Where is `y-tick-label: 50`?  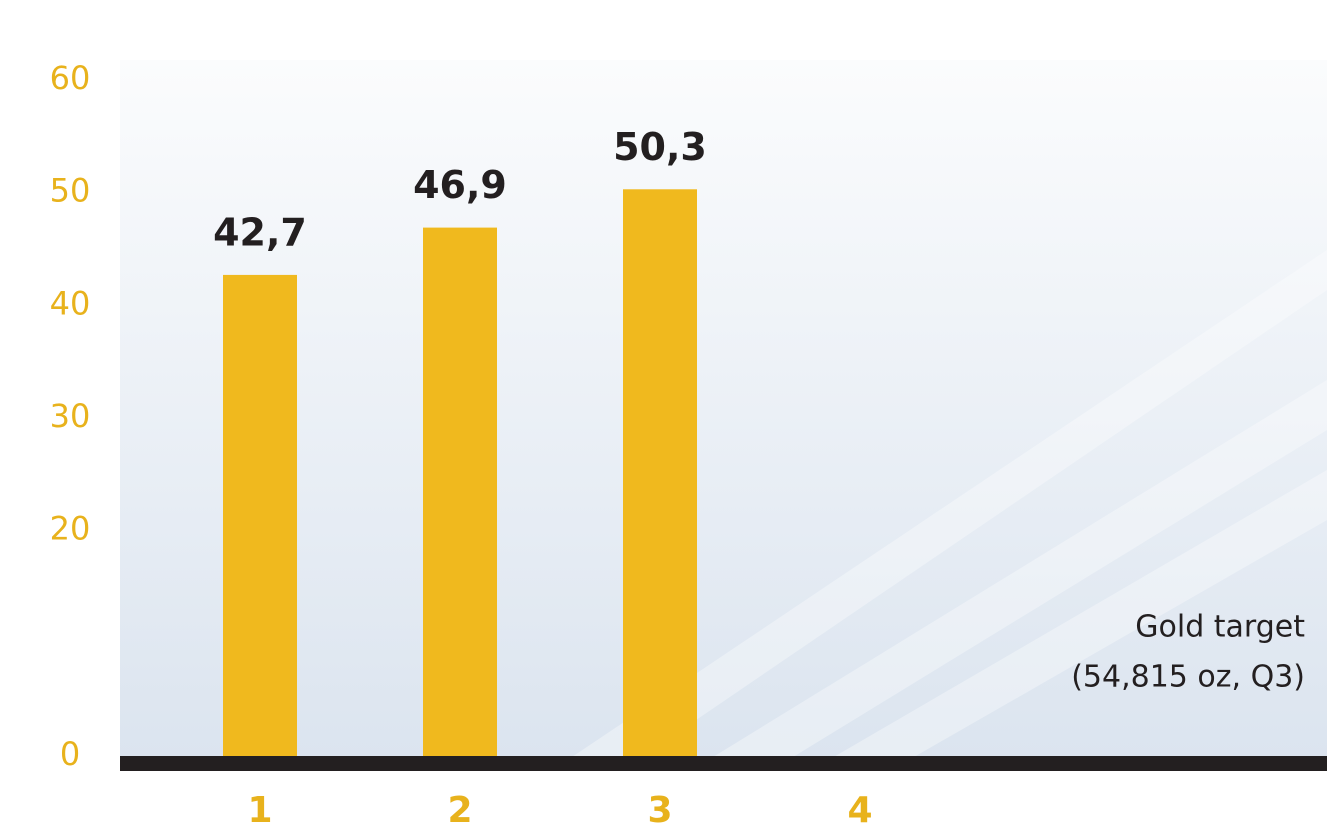
y-tick-label: 50 is located at coordinates (70, 191).